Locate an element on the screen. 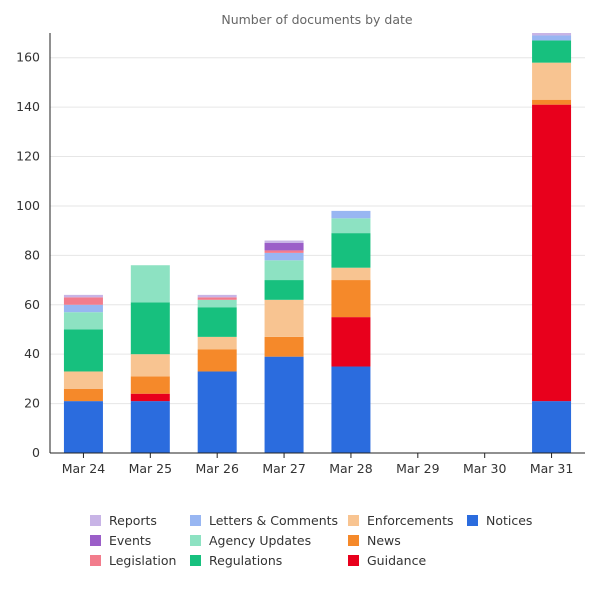  legend-item: Enforcements is located at coordinates (401, 520).